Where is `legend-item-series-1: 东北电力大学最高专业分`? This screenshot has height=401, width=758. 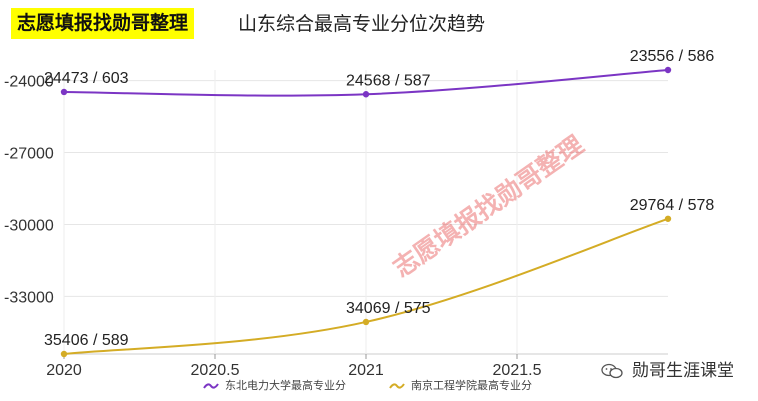 legend-item-series-1: 东北电力大学最高专业分 is located at coordinates (274, 385).